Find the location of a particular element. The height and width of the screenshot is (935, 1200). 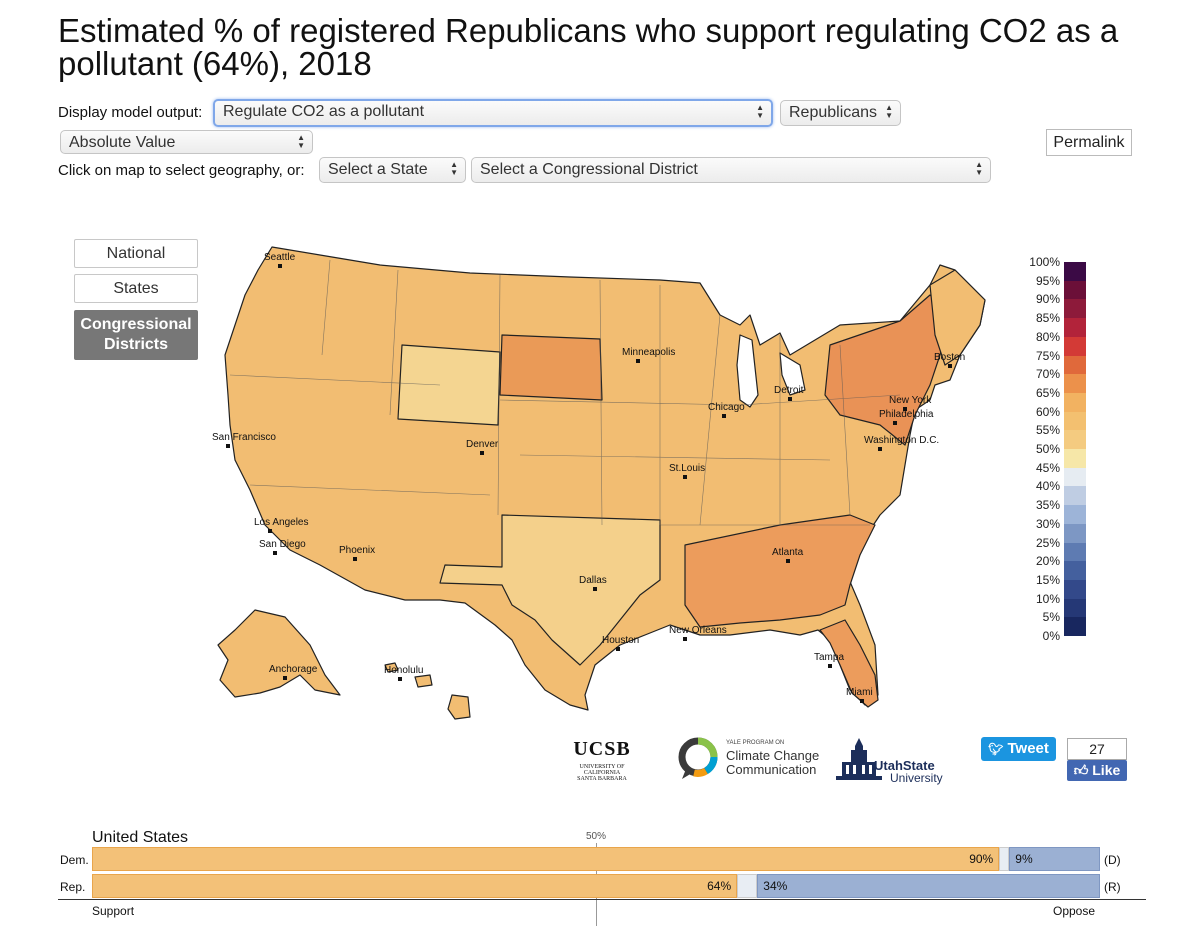

usu-title-2: University is located at coordinates (916, 778).